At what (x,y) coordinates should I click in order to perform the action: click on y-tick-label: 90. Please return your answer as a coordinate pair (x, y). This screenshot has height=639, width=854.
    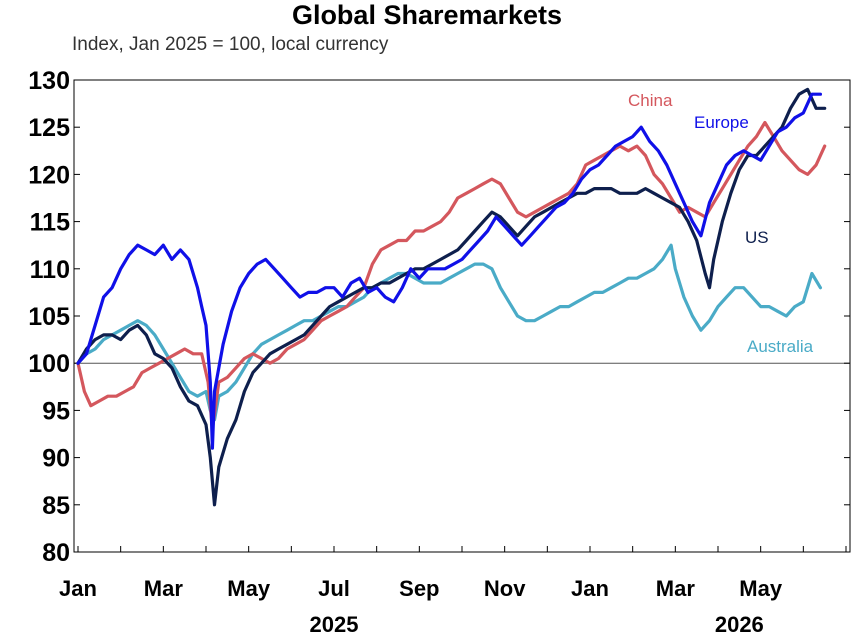
    Looking at the image, I should click on (56, 459).